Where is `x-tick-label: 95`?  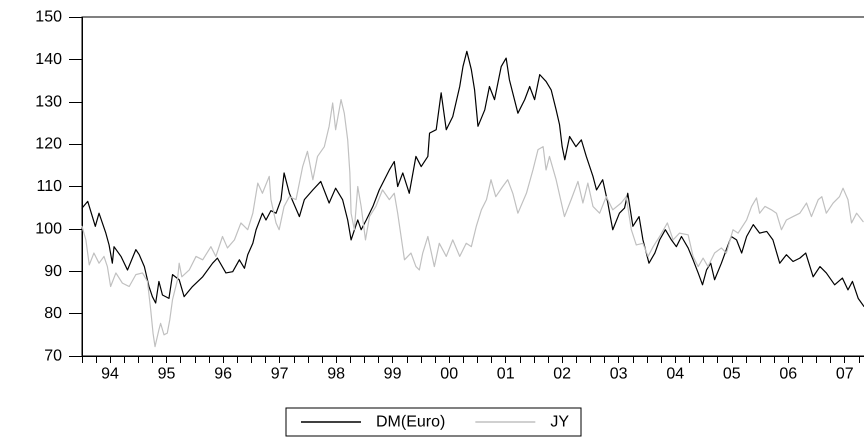 x-tick-label: 95 is located at coordinates (167, 374).